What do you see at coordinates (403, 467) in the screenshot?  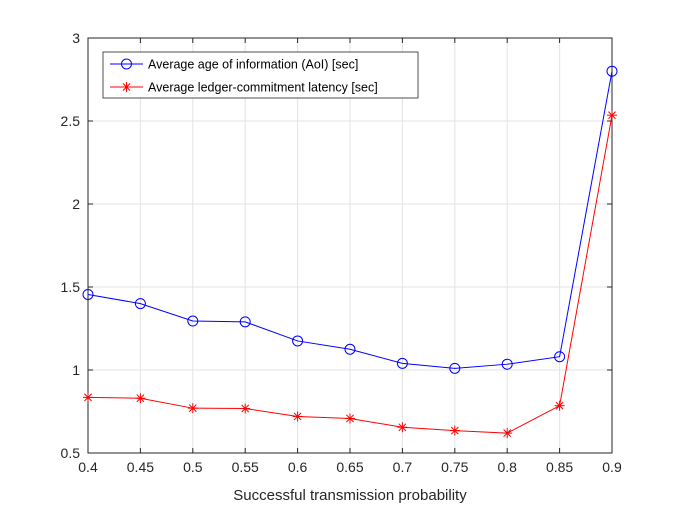 I see `x-tick-label: 0.7` at bounding box center [403, 467].